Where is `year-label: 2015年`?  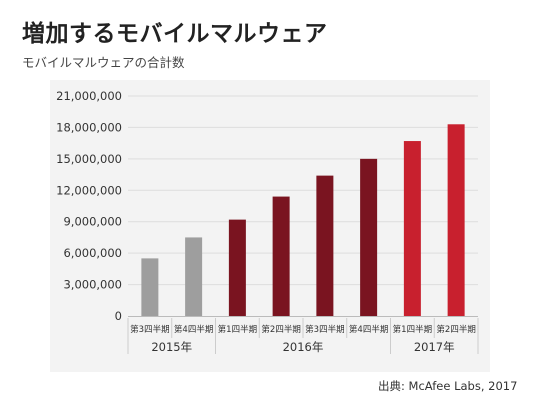
year-label: 2015年 is located at coordinates (171, 347).